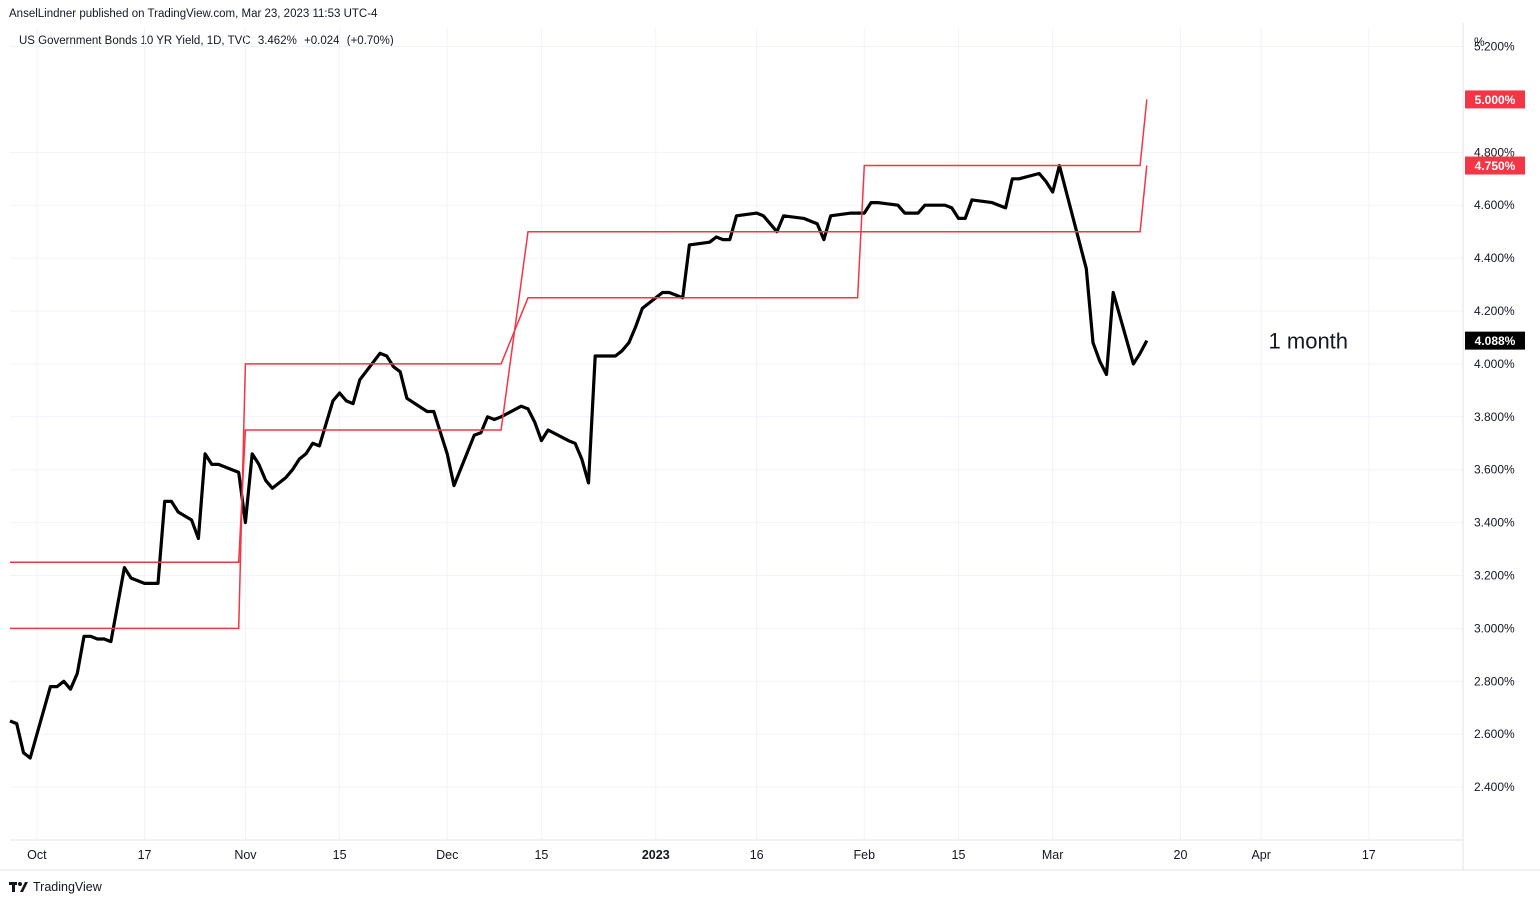 This screenshot has height=907, width=1540. What do you see at coordinates (1494, 205) in the screenshot?
I see `y-tick-label: 4.600%` at bounding box center [1494, 205].